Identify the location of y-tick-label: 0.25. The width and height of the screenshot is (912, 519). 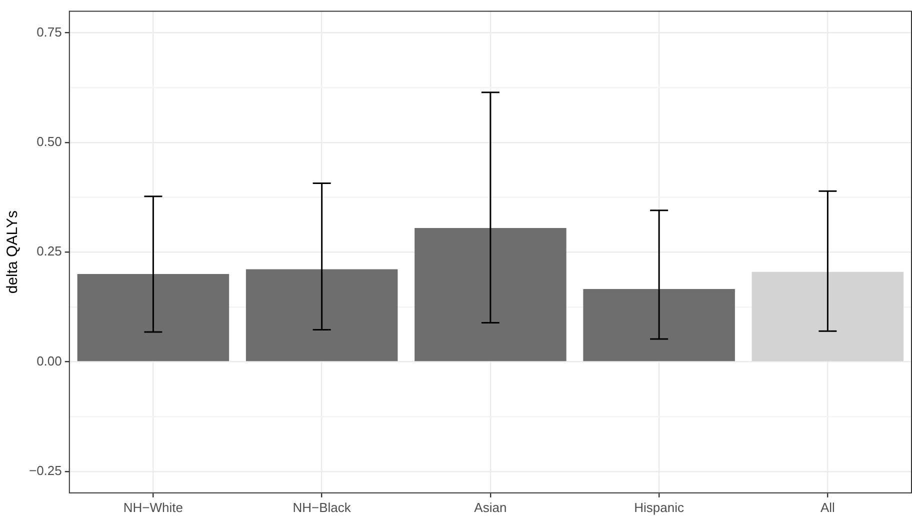
(49, 251).